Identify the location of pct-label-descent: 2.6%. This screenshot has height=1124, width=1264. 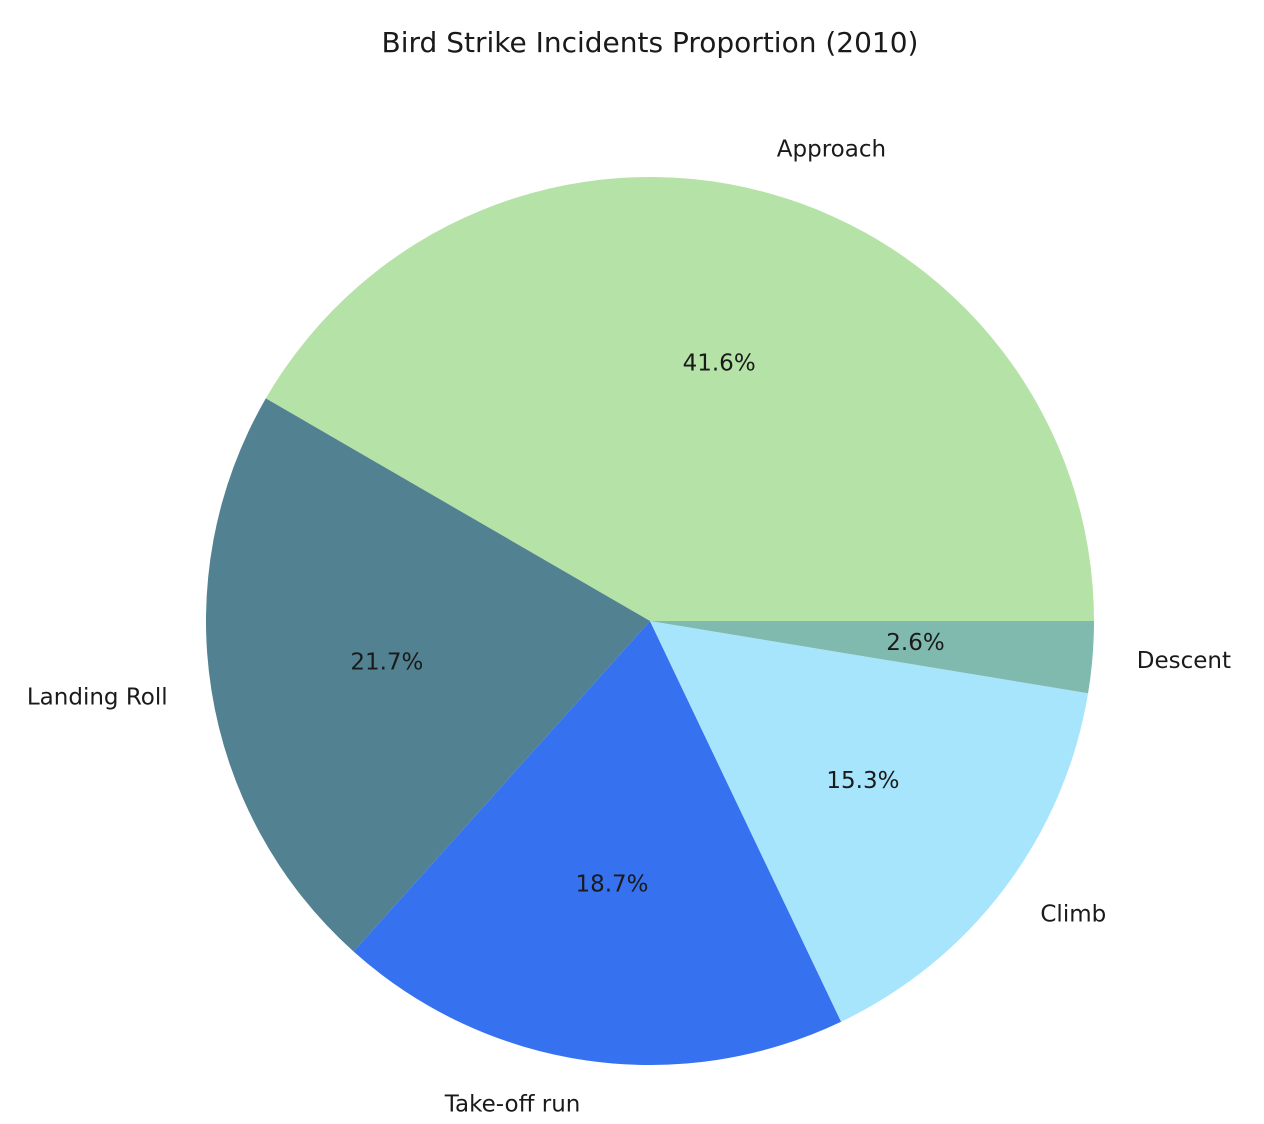
(915, 643).